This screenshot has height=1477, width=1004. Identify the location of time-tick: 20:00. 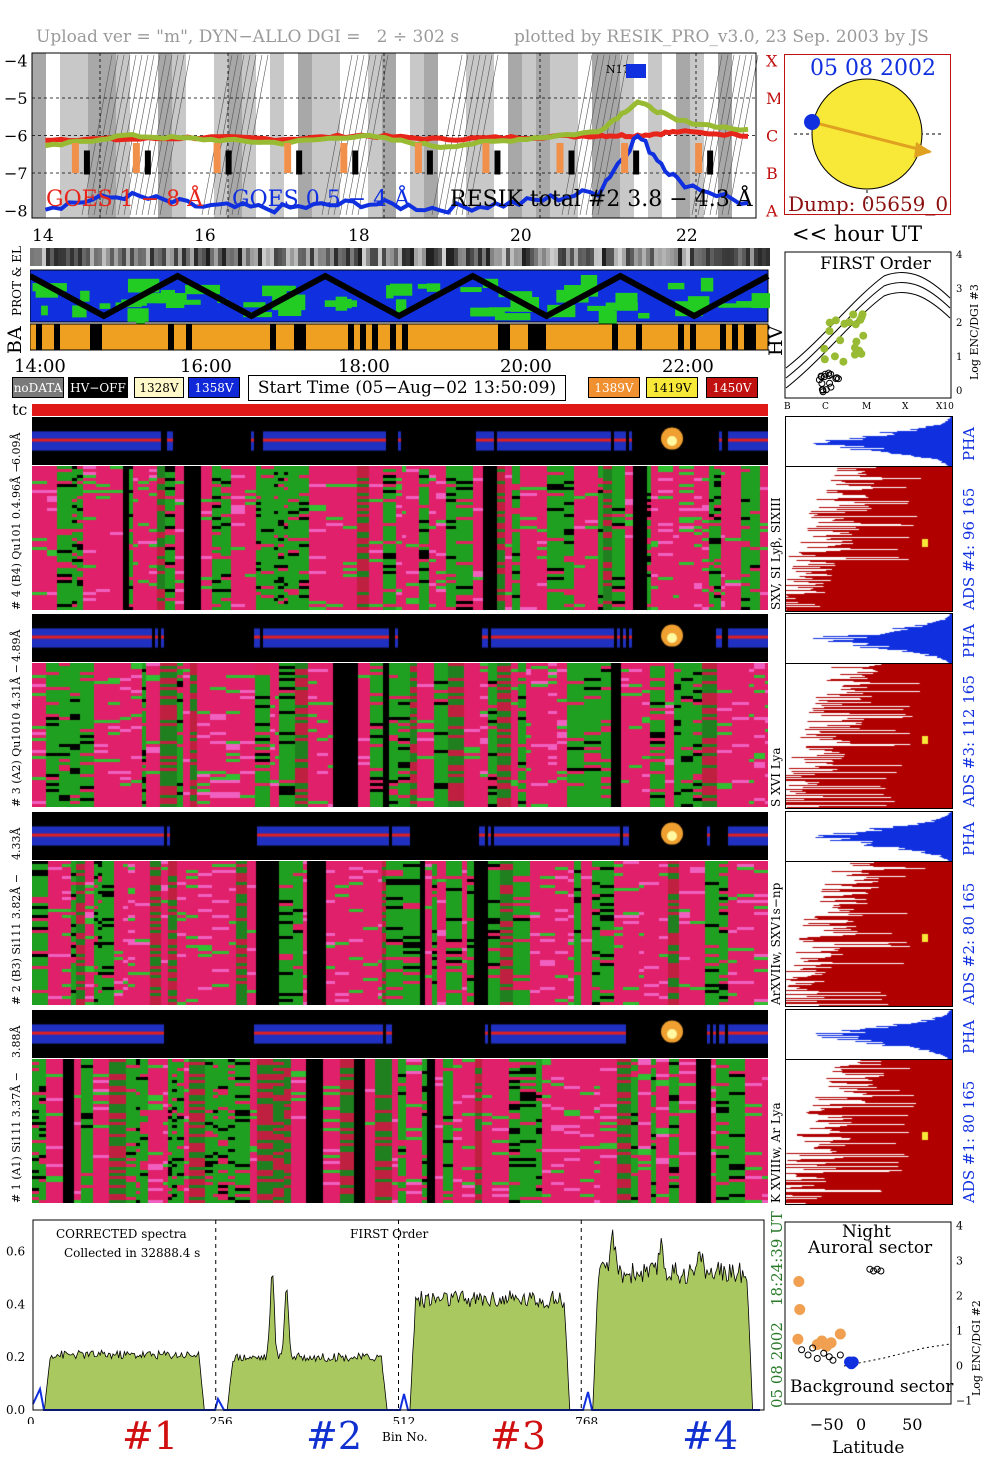
(526, 366).